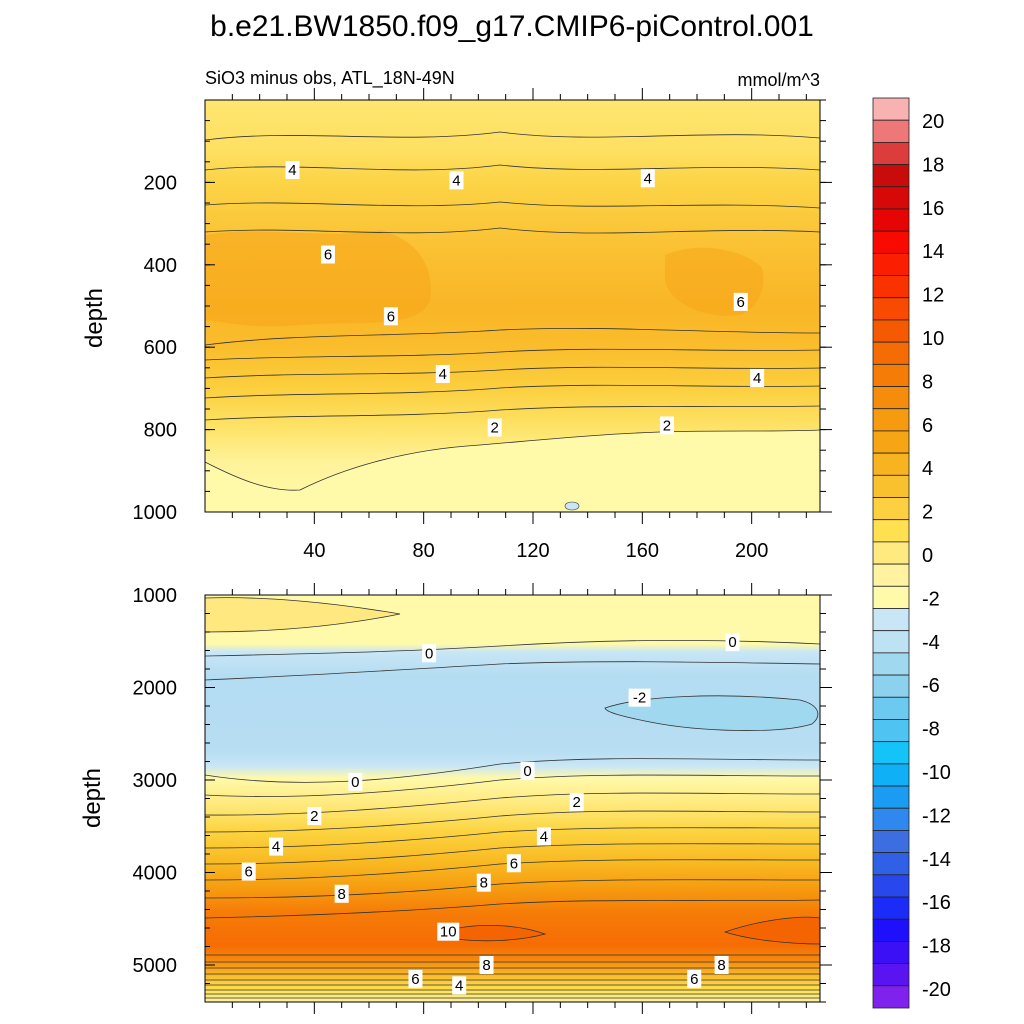  What do you see at coordinates (155, 874) in the screenshot?
I see `bottom-ytick-label: 4000` at bounding box center [155, 874].